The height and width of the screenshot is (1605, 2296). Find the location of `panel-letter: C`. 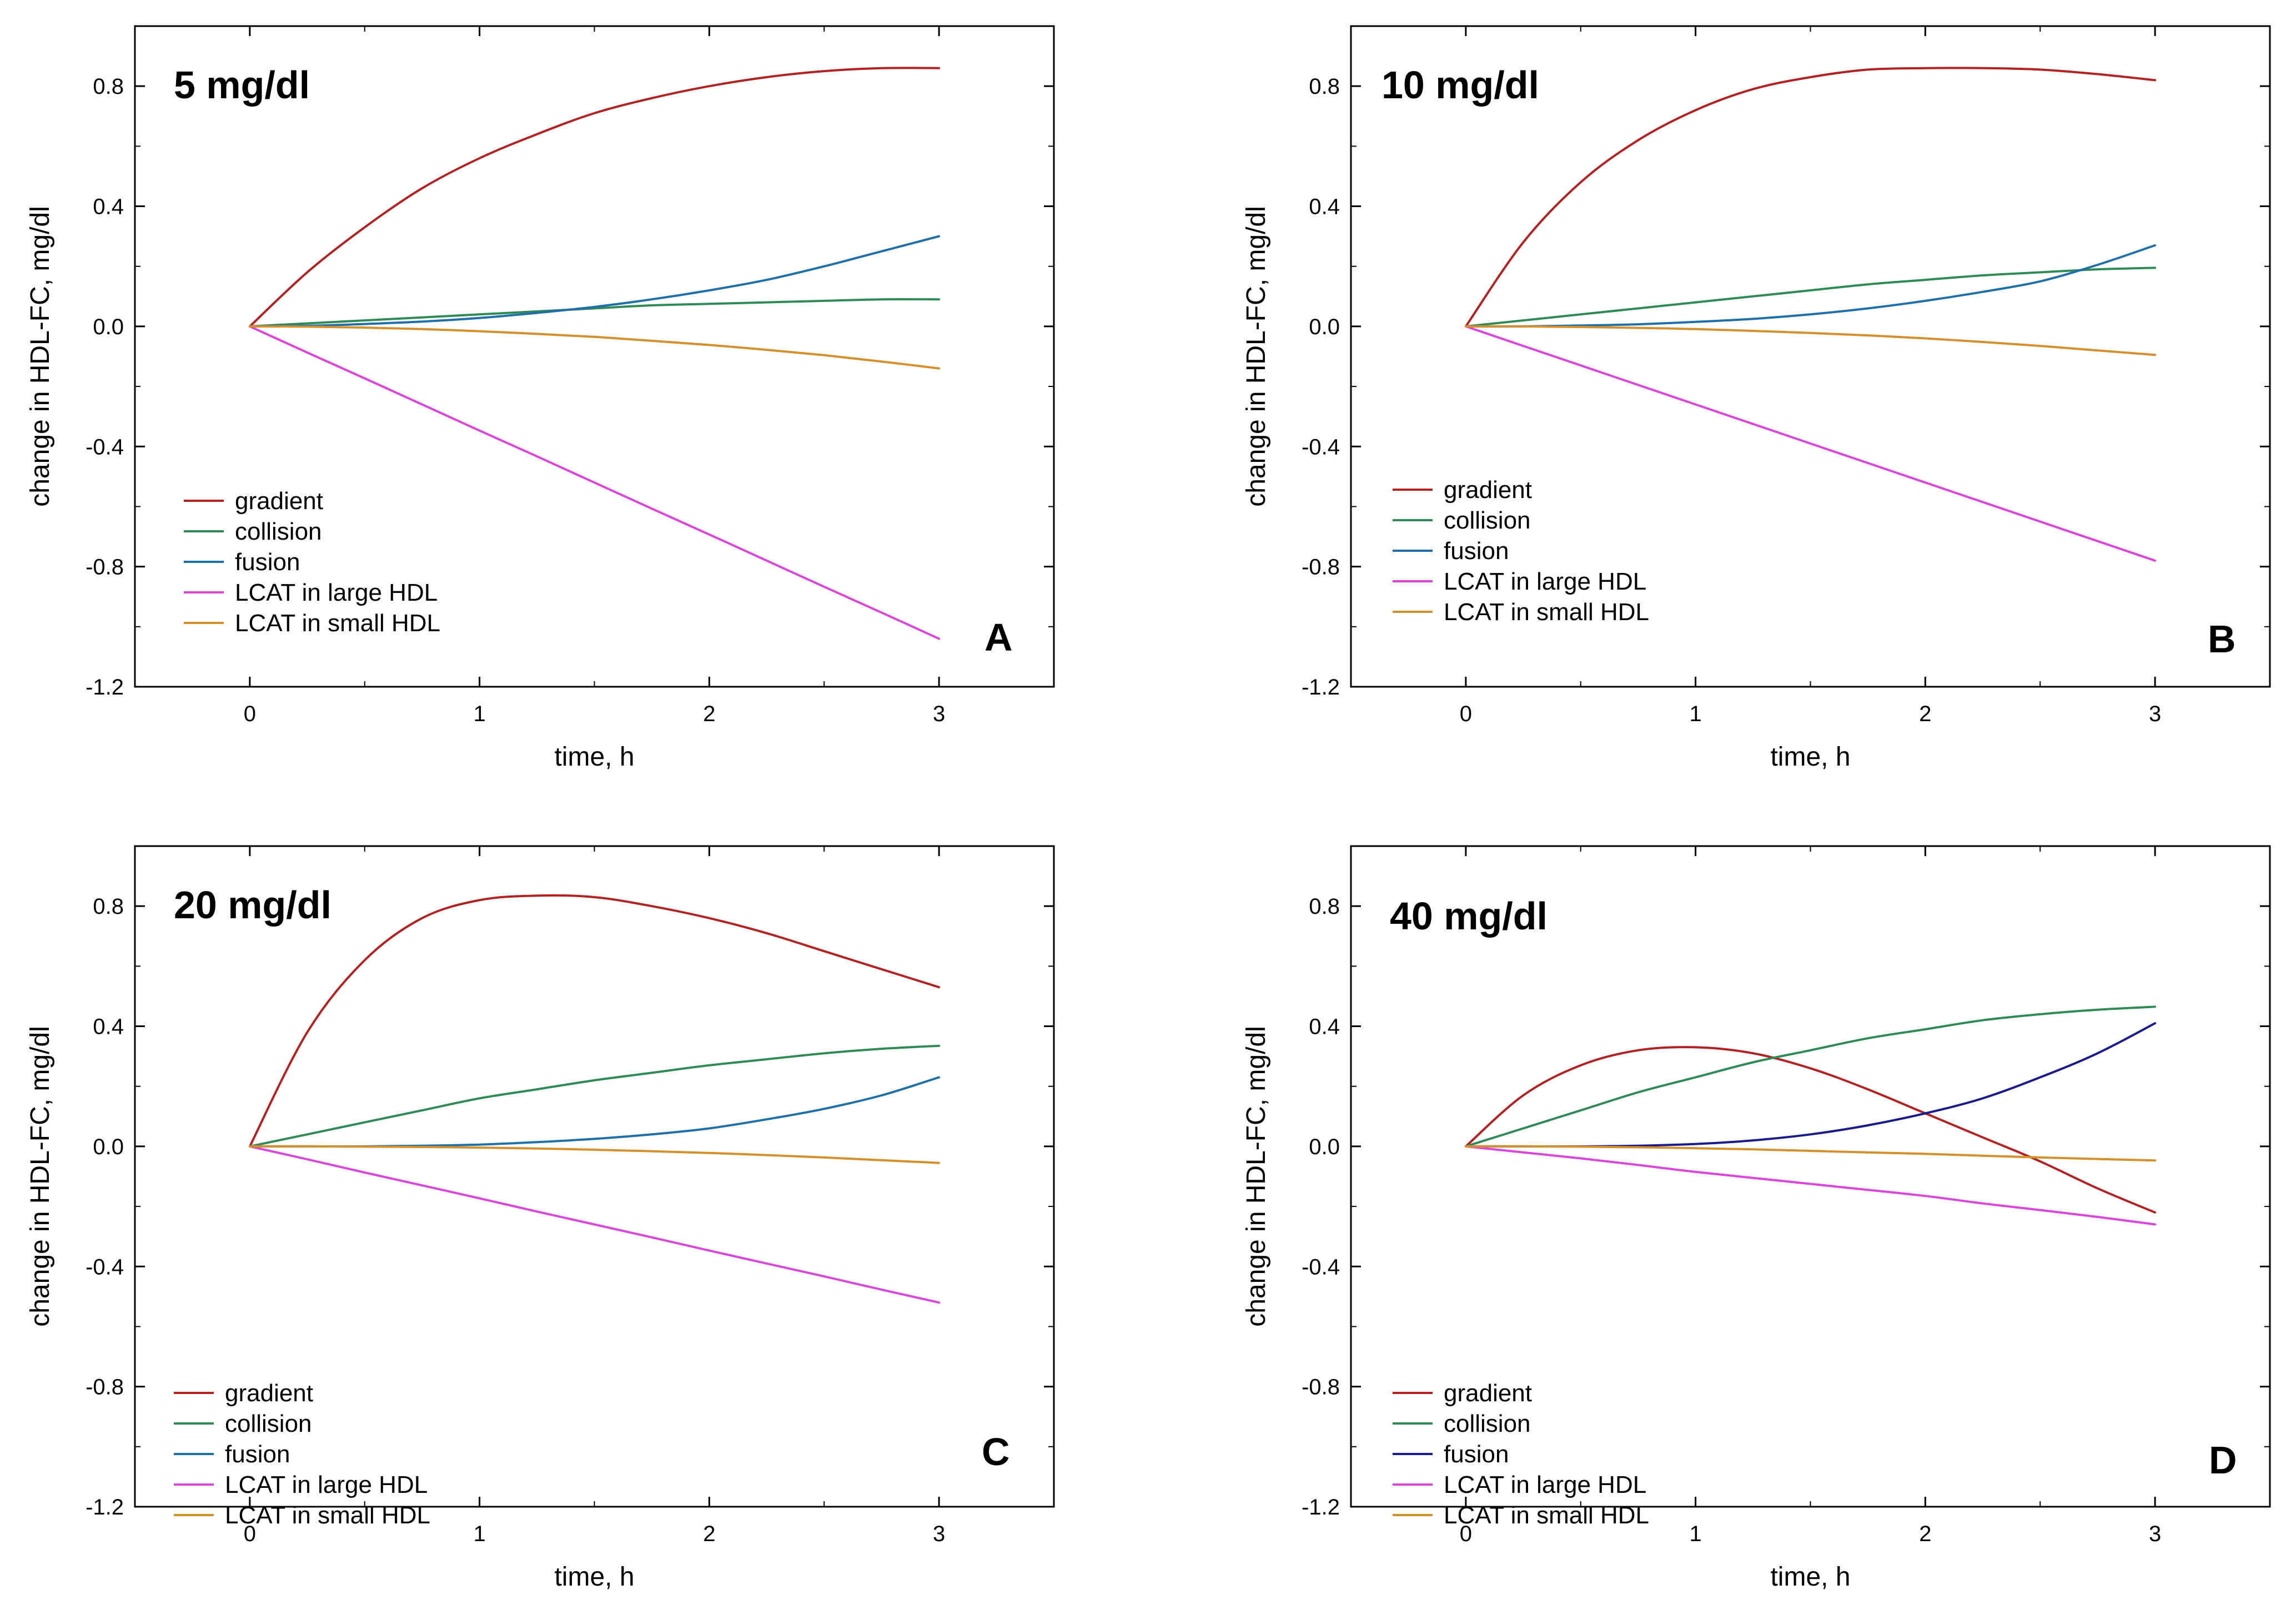

panel-letter: C is located at coordinates (996, 1451).